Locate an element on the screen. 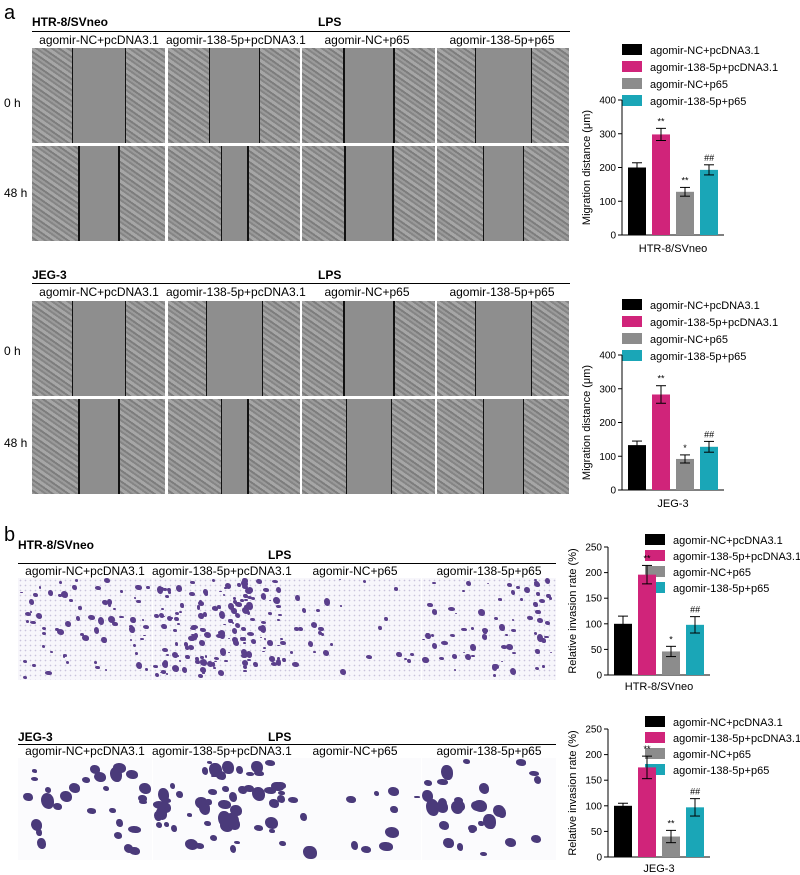  significance-mark: * is located at coordinates (671, 639).